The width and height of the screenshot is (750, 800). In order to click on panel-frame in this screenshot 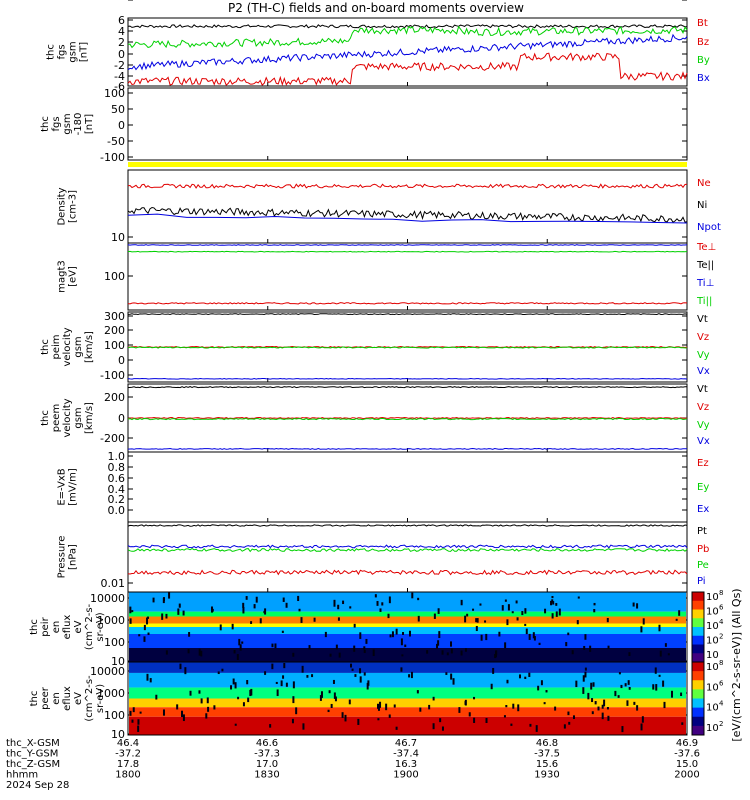, I will do `click(407, 698)`.